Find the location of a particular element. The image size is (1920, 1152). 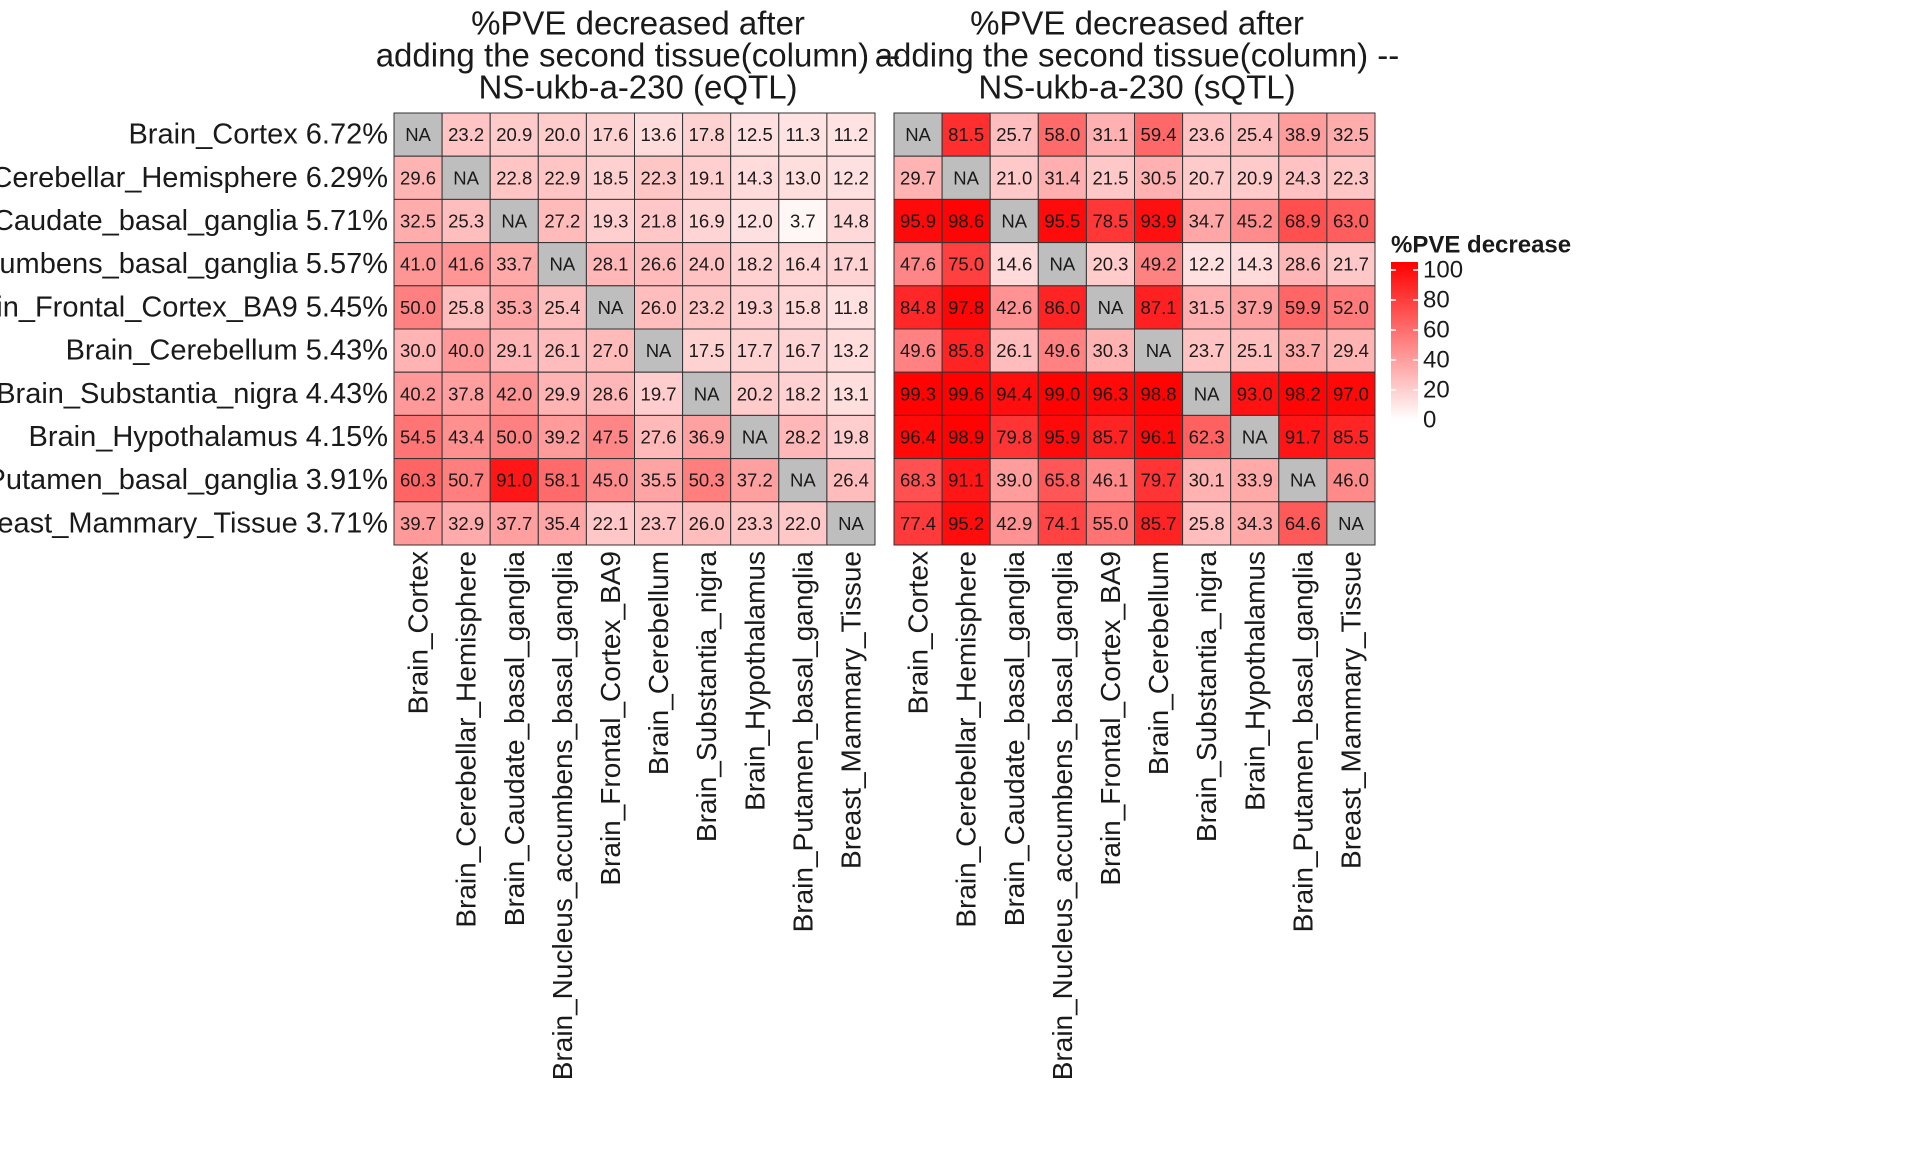

cell-value-label: 21.7 is located at coordinates (1351, 264).